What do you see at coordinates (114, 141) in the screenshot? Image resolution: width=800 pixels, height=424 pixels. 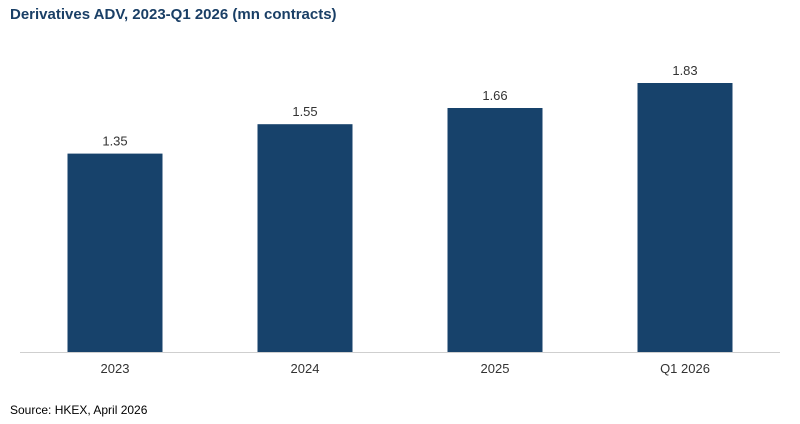 I see `data-label: 1.35` at bounding box center [114, 141].